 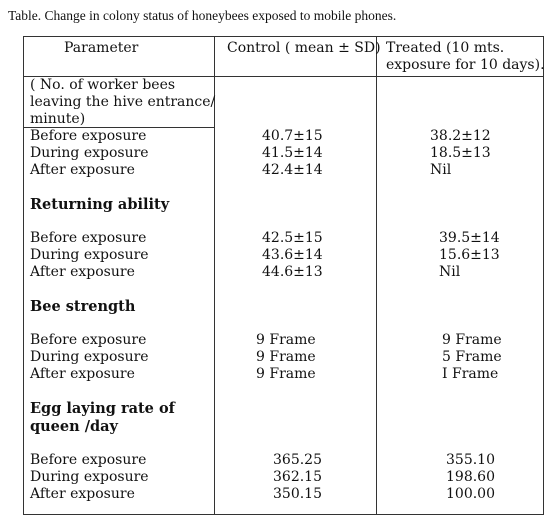 I want to click on header-divider, so click(x=283, y=76).